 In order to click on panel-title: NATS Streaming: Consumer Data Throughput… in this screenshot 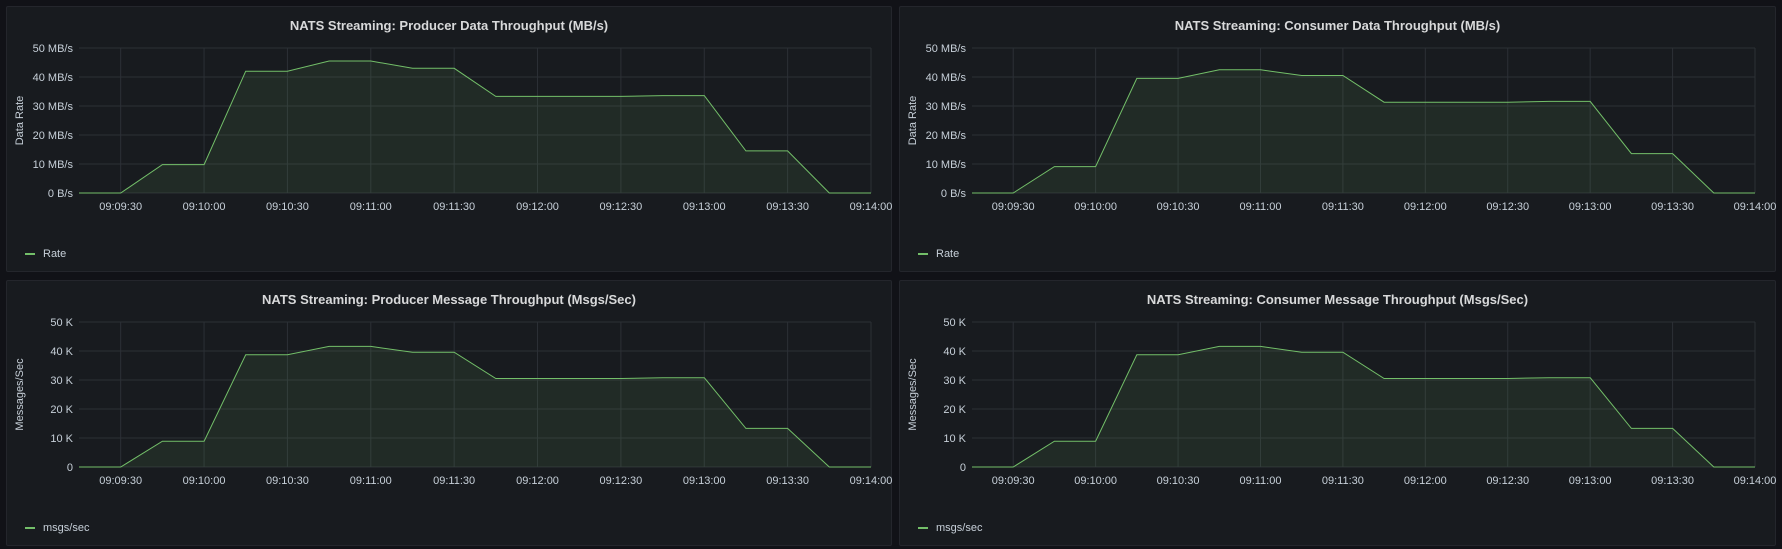, I will do `click(1337, 25)`.